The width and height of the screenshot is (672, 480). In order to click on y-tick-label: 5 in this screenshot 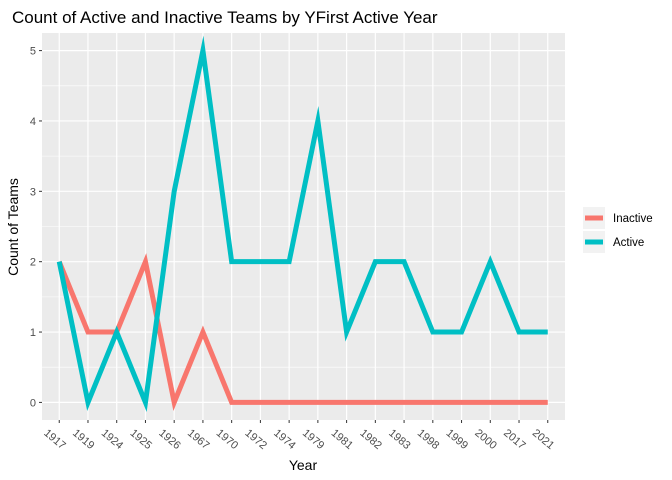, I will do `click(33, 52)`.